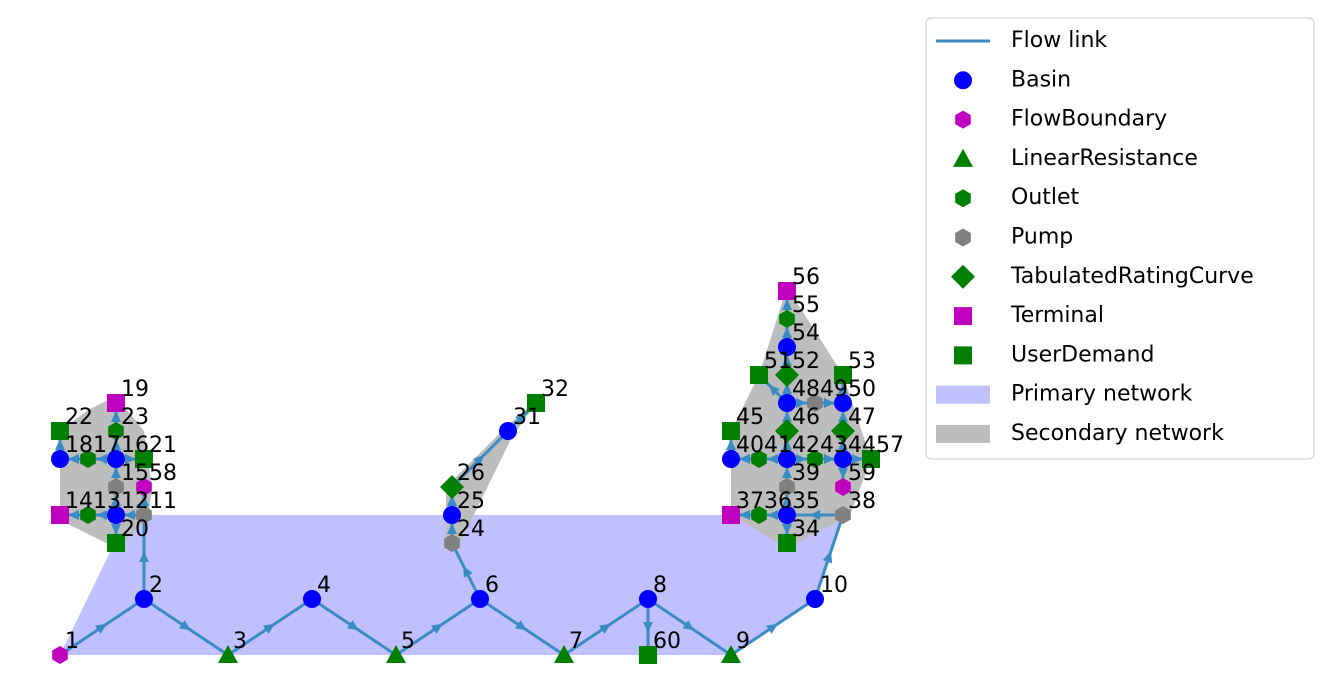 The image size is (1334, 692). I want to click on node-label: 32, so click(555, 389).